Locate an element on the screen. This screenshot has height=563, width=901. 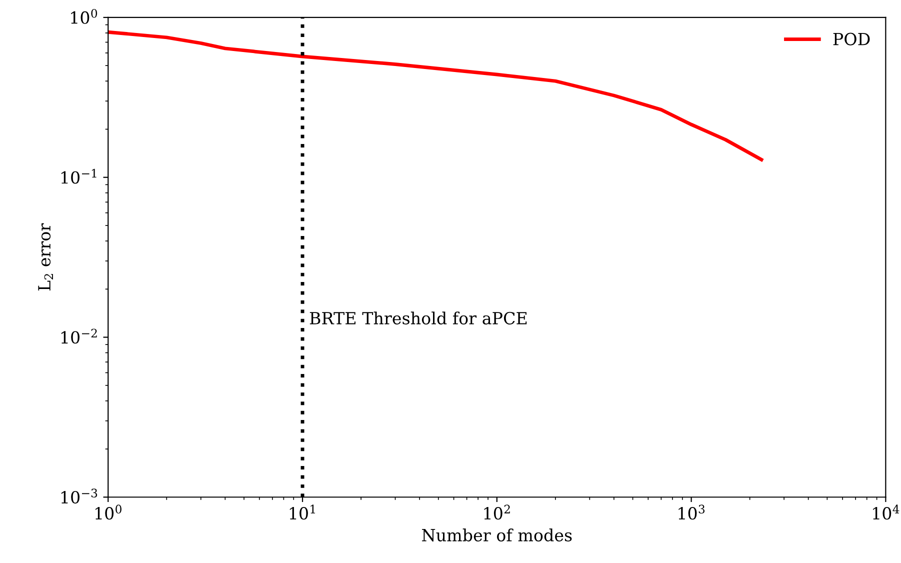
y-tick-label: 10$^{−1}$ is located at coordinates (78, 176).